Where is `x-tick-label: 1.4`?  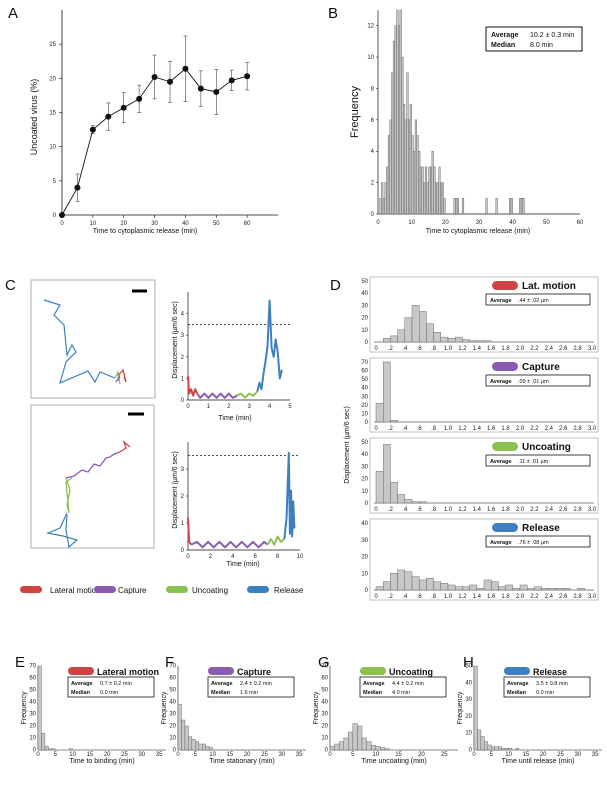
x-tick-label: 1.4 is located at coordinates (477, 429).